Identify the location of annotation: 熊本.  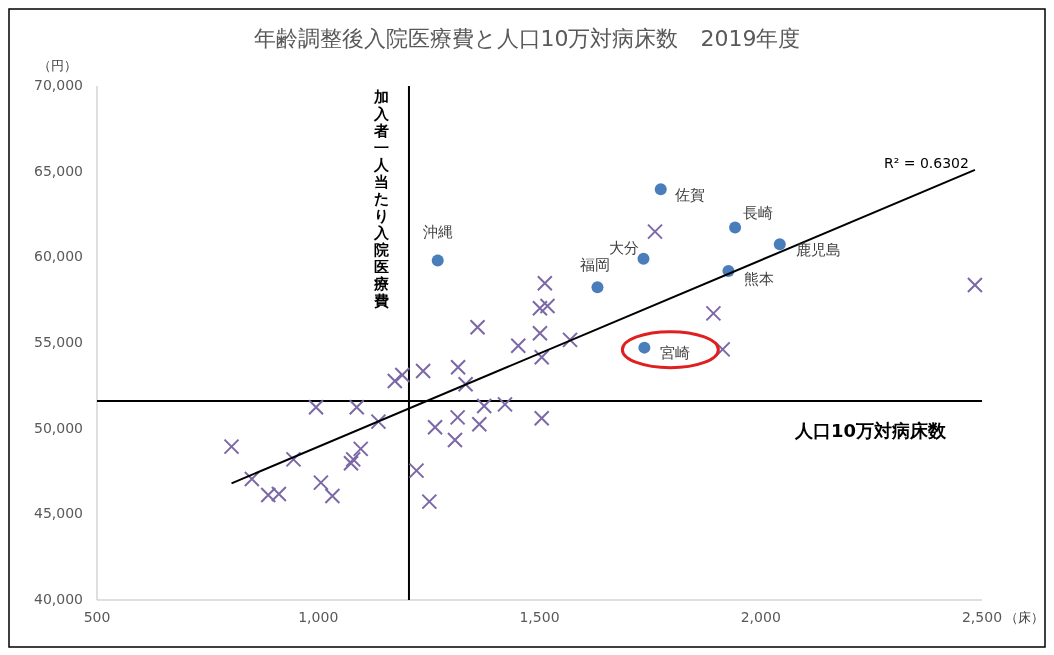
(759, 278).